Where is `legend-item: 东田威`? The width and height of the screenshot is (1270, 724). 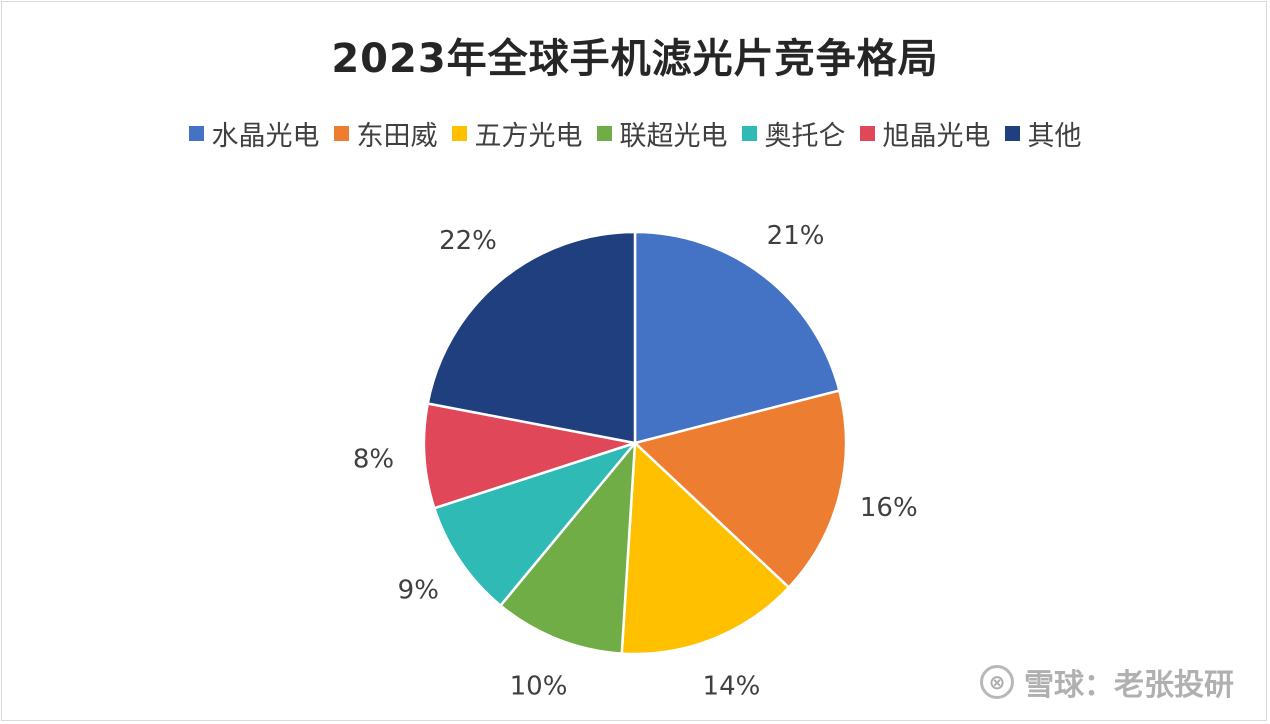
legend-item: 东田威 is located at coordinates (385, 133).